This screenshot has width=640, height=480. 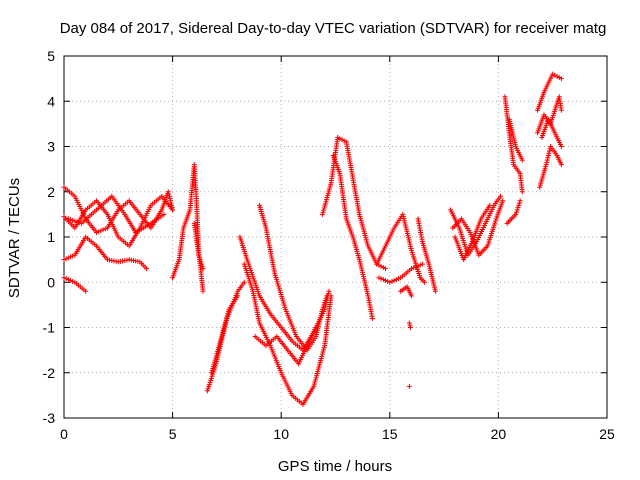 I want to click on series-trace-l, so click(x=285, y=346).